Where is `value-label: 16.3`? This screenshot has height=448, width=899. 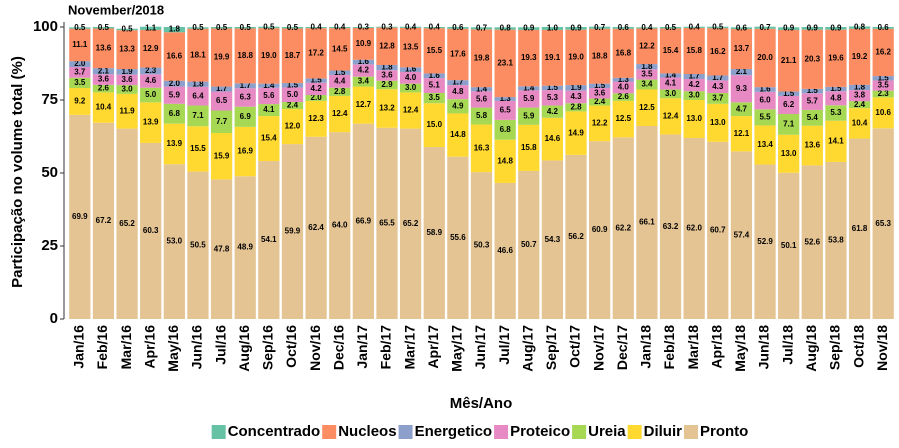
value-label: 16.3 is located at coordinates (482, 147).